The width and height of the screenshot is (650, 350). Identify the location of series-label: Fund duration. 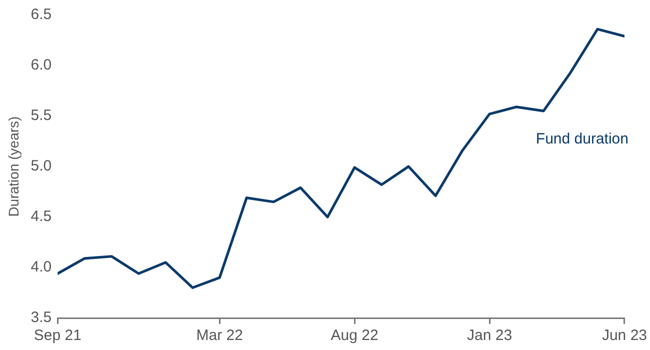
(582, 139).